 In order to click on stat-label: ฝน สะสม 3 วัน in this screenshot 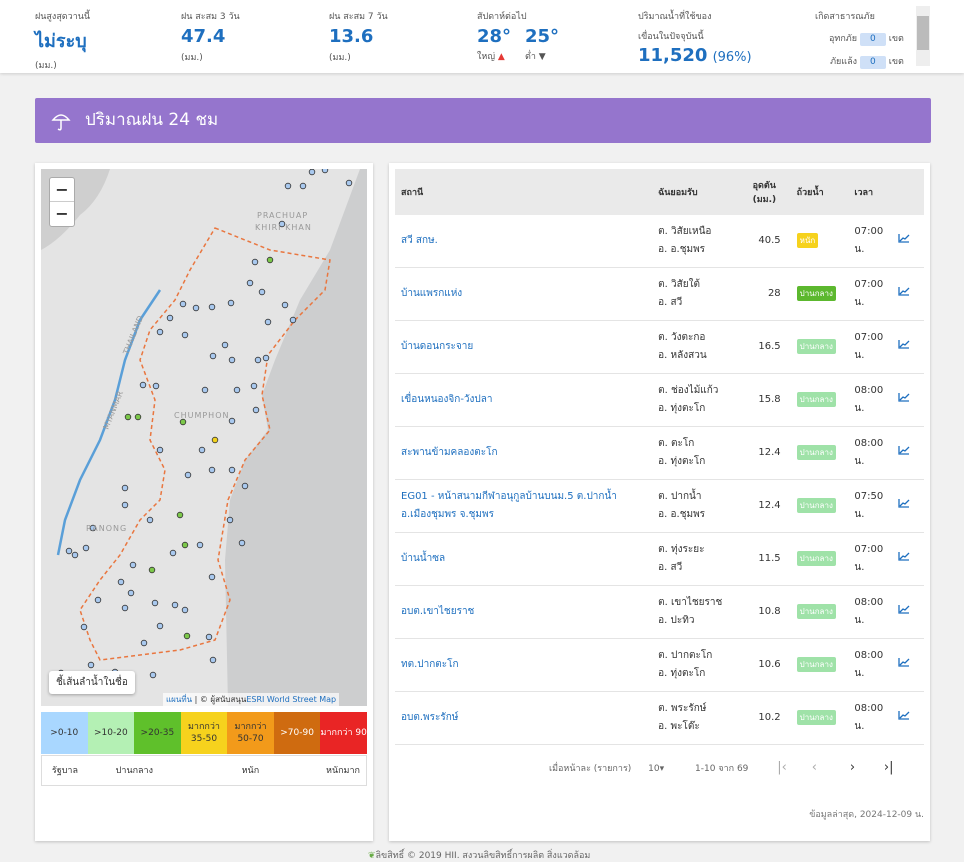, I will do `click(210, 17)`.